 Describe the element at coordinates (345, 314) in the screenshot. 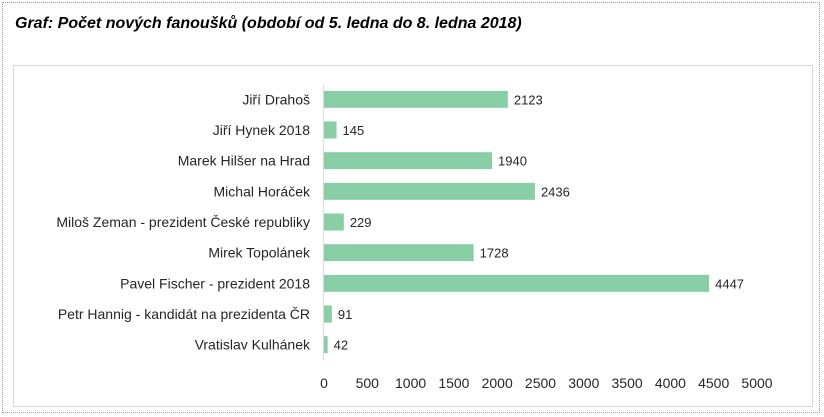

I see `data-label-7: 91` at that location.